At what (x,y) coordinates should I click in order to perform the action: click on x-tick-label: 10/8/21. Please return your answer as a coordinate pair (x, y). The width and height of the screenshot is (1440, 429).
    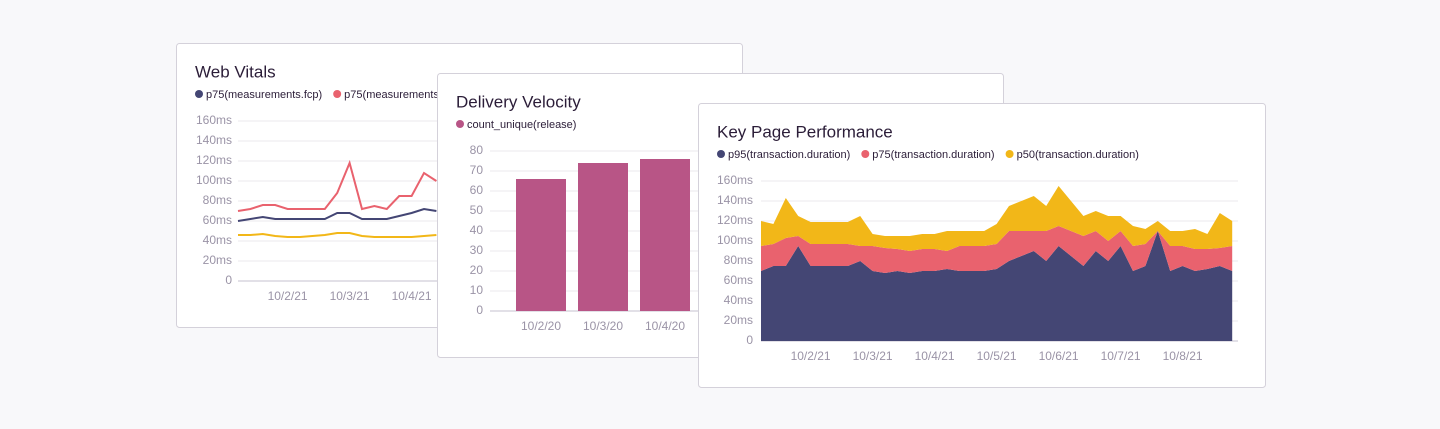
    Looking at the image, I should click on (1183, 356).